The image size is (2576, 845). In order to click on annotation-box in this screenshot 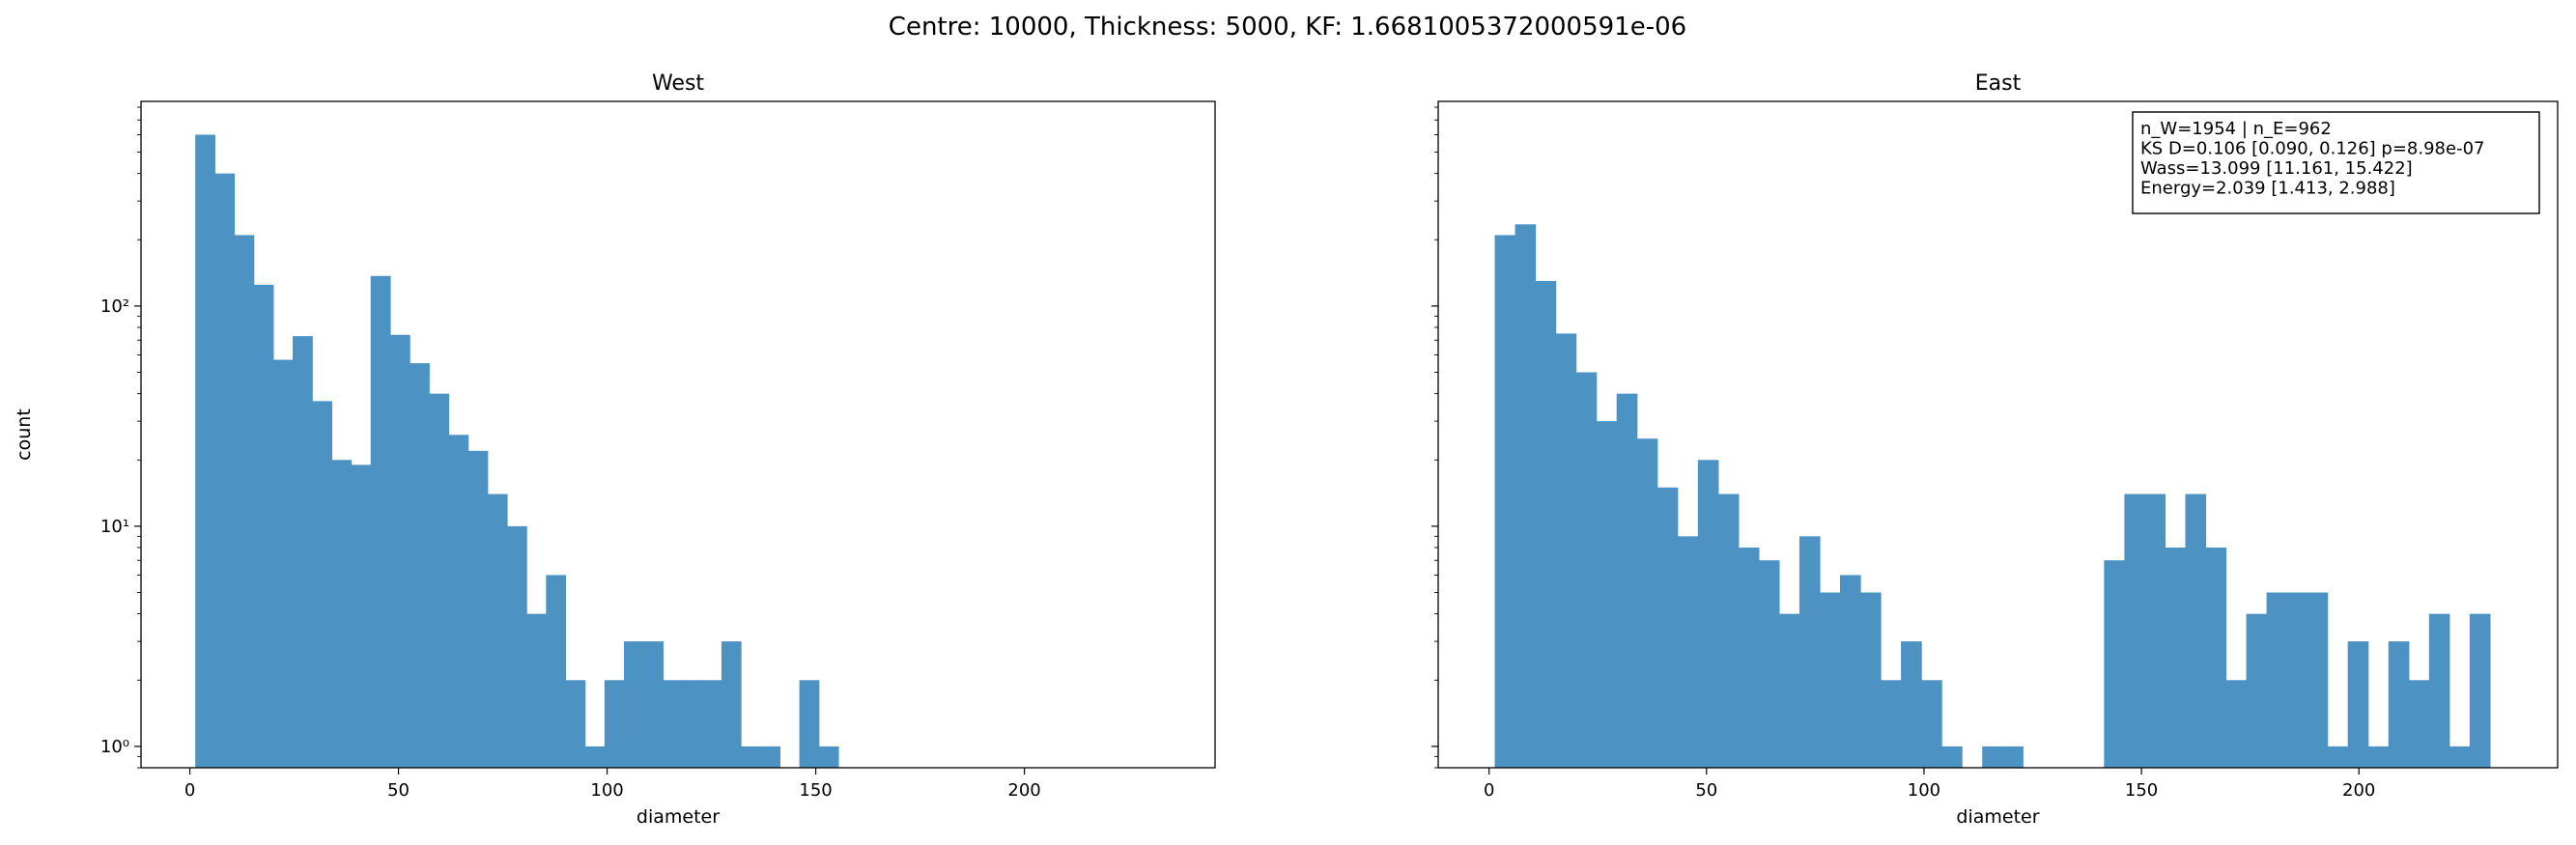, I will do `click(2336, 162)`.